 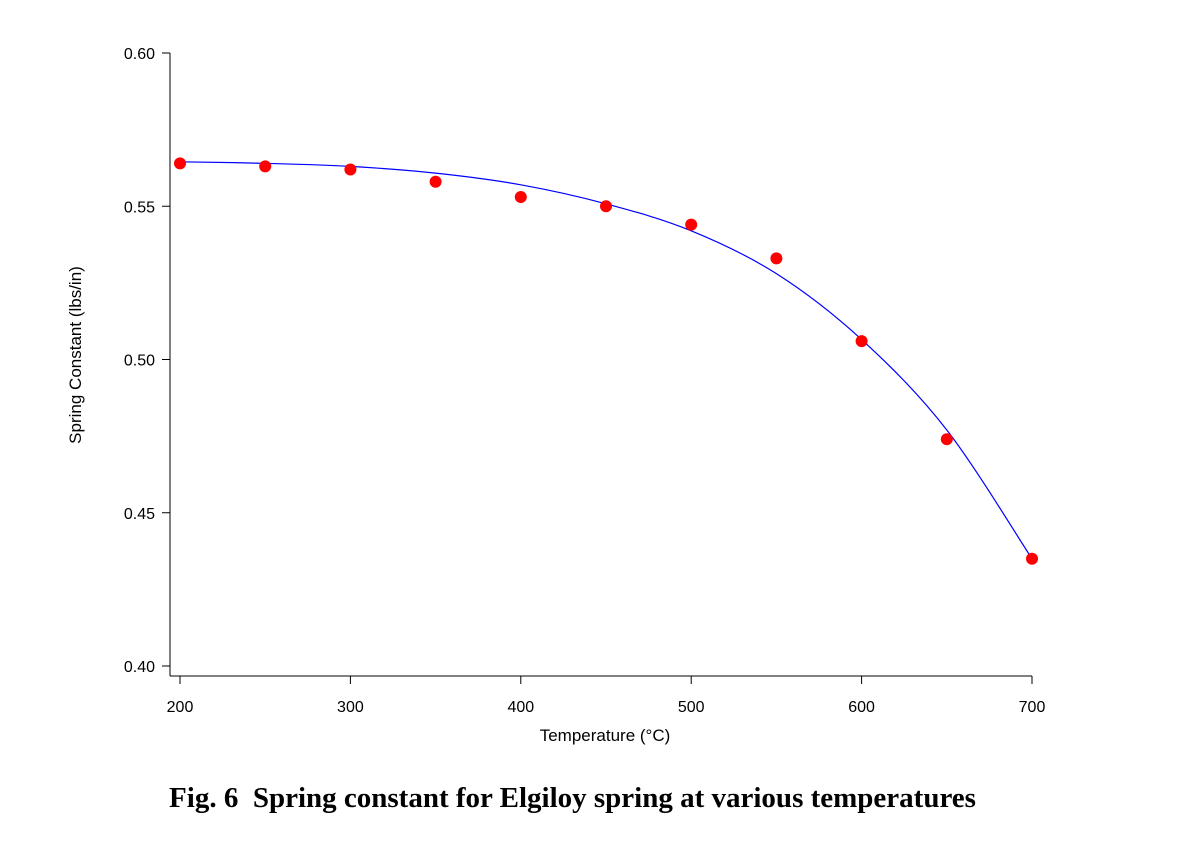 I want to click on y-tick-label: 0.60, so click(x=139, y=54).